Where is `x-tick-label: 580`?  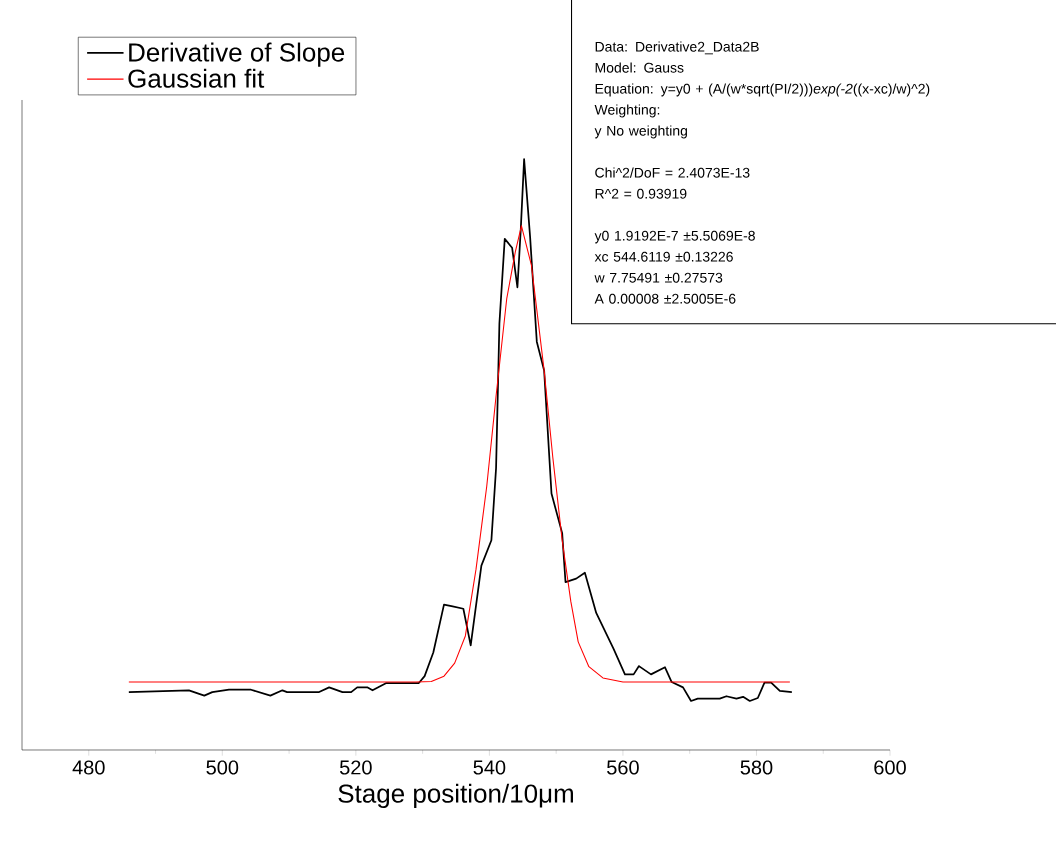 x-tick-label: 580 is located at coordinates (756, 767).